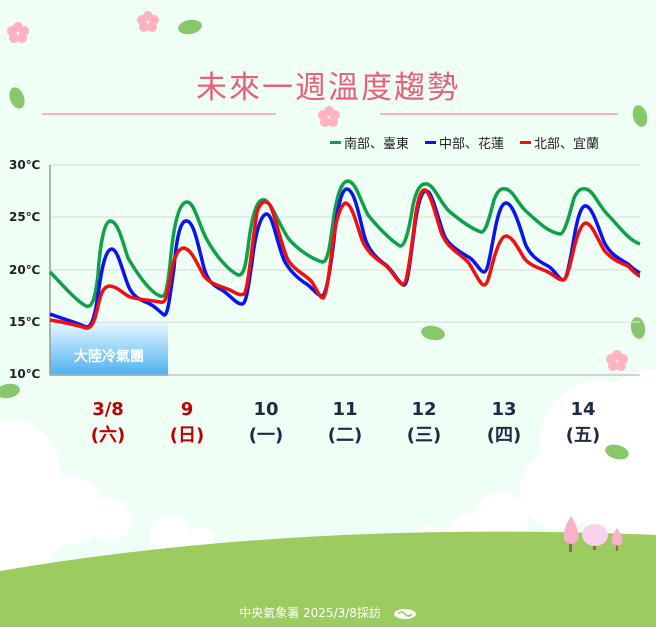 Image resolution: width=656 pixels, height=627 pixels. What do you see at coordinates (504, 423) in the screenshot?
I see `day-label-5: 13 (四)` at bounding box center [504, 423].